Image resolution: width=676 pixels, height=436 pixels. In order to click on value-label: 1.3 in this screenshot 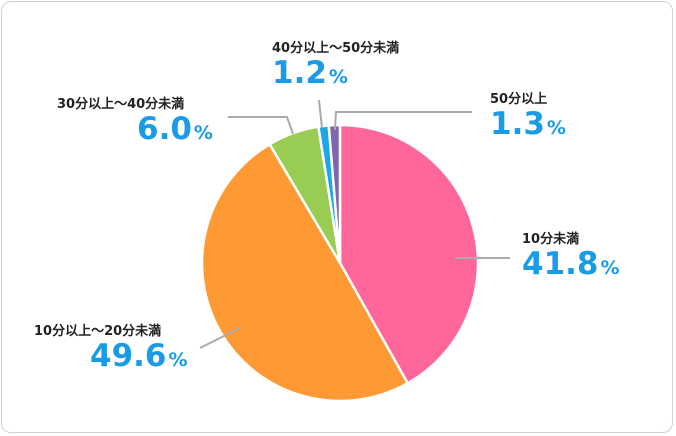, I will do `click(517, 124)`.